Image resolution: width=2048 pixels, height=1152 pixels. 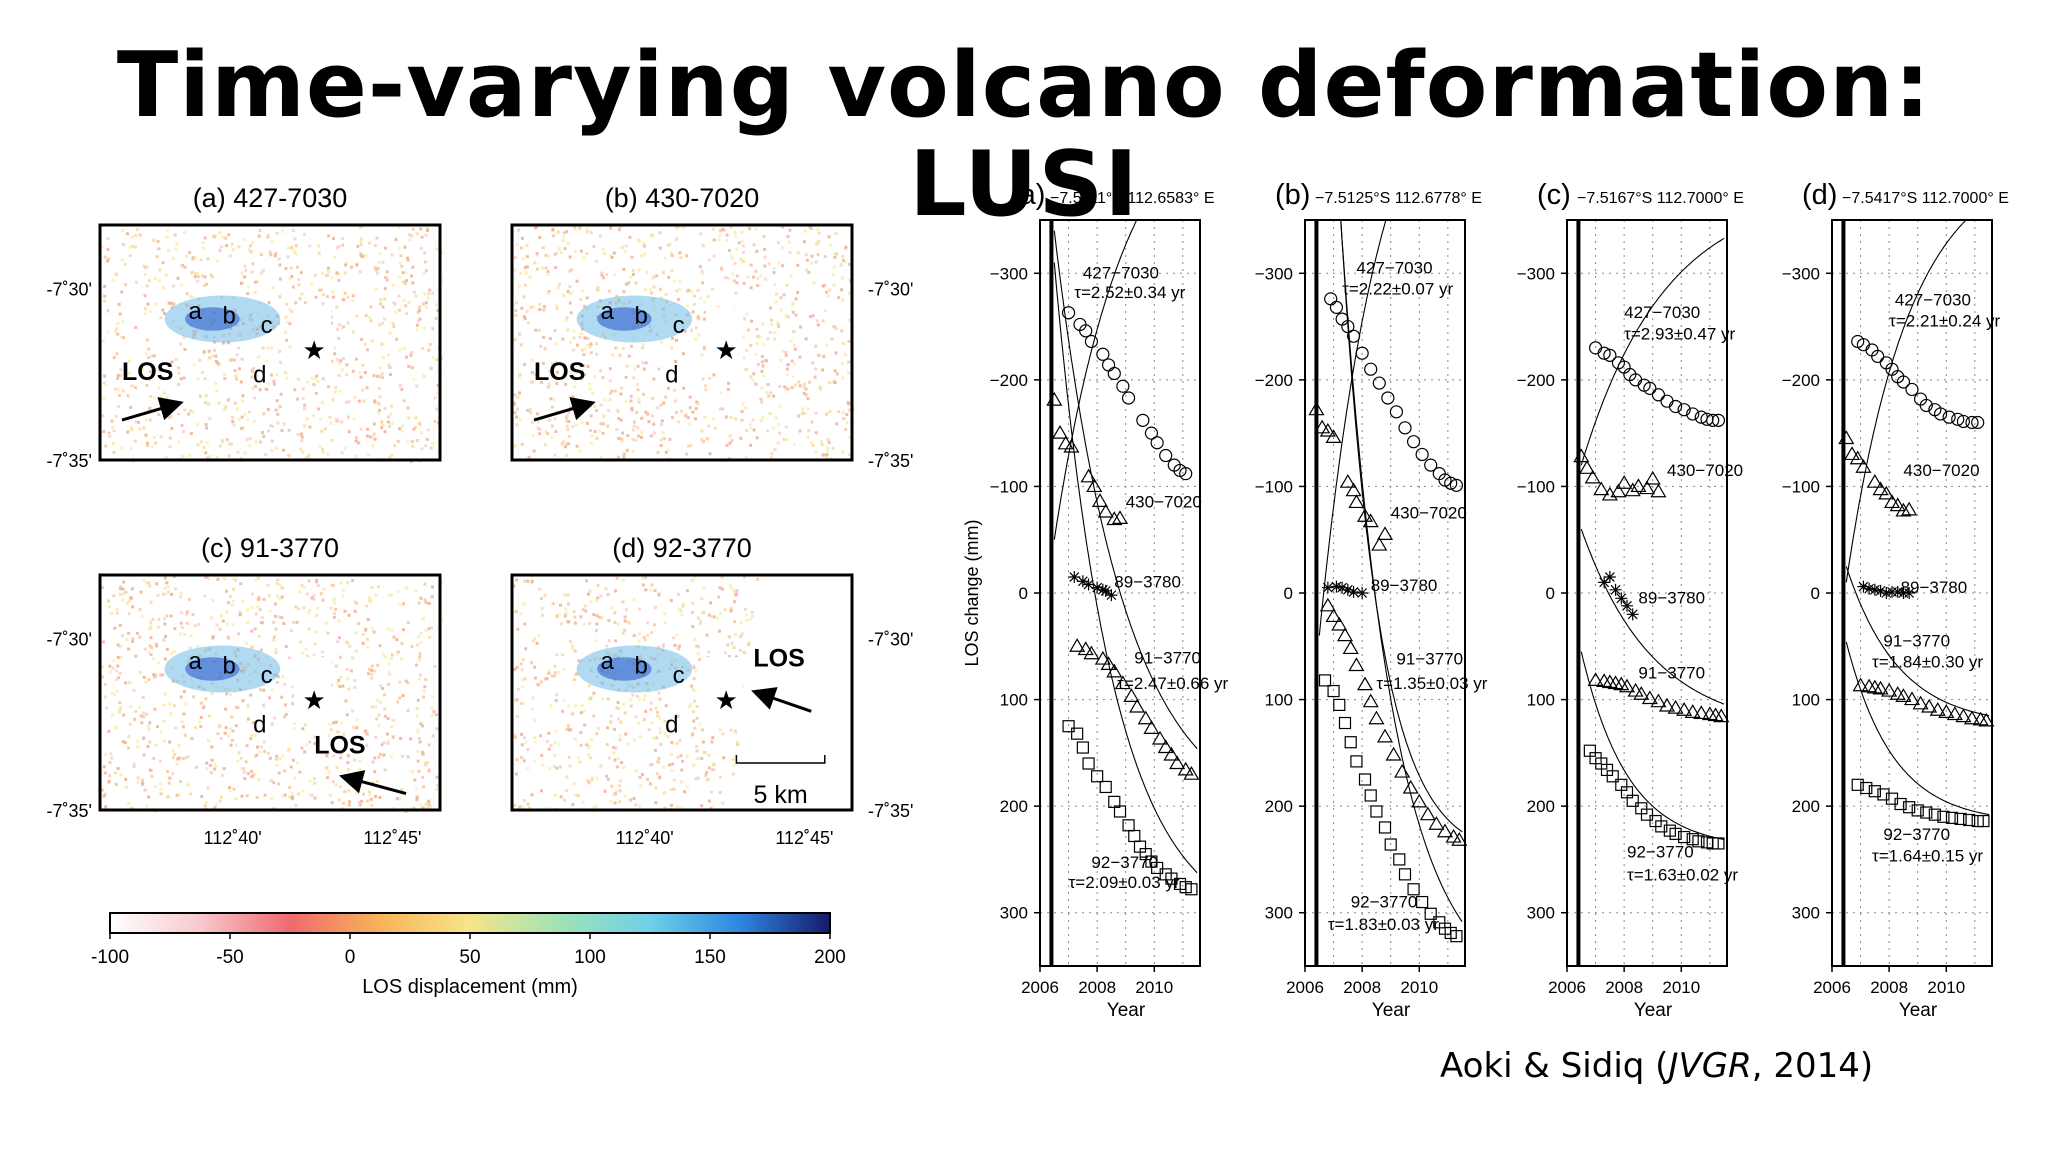 What do you see at coordinates (683, 344) in the screenshot?
I see `map-texture` at bounding box center [683, 344].